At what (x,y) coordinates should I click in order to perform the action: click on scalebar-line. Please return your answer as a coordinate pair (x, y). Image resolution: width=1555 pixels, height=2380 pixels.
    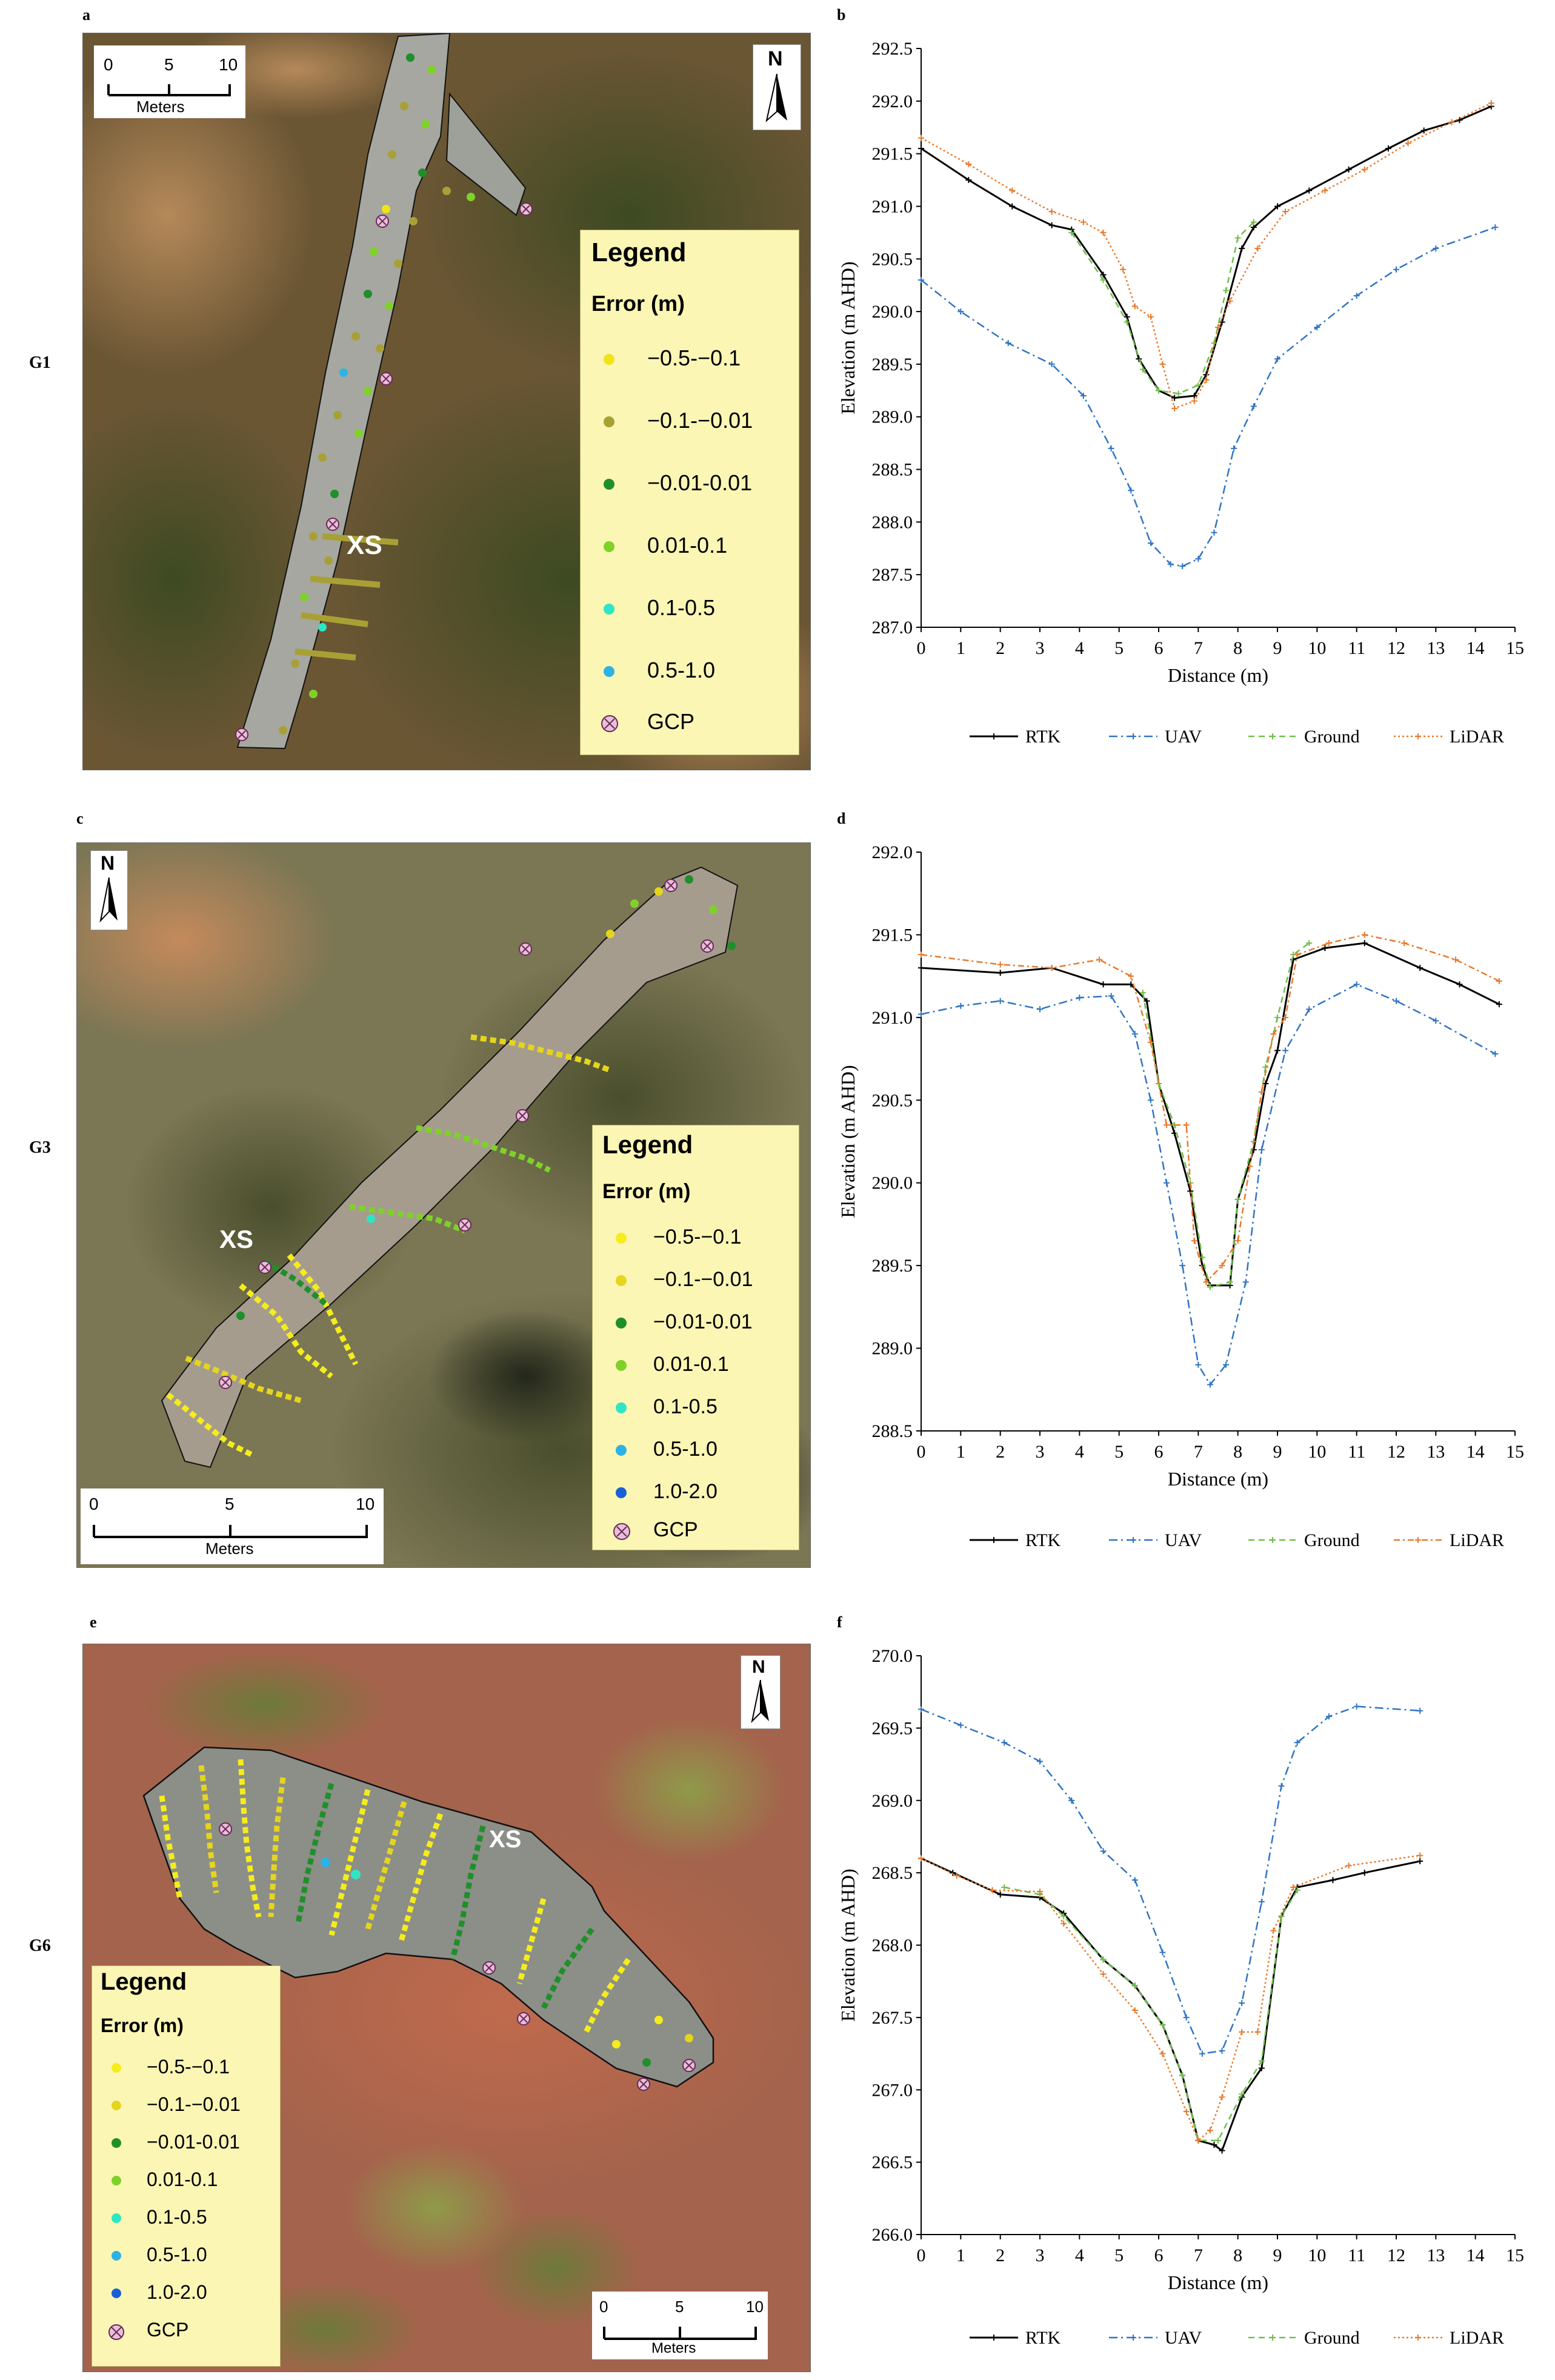
    Looking at the image, I should click on (169, 90).